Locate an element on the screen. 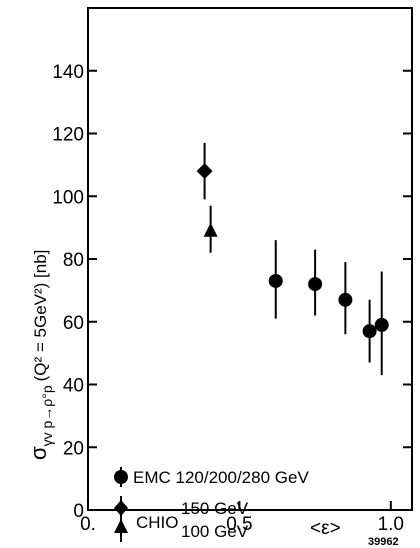 Image resolution: width=420 pixels, height=548 pixels. legend-chio-label: CHIO is located at coordinates (157, 522).